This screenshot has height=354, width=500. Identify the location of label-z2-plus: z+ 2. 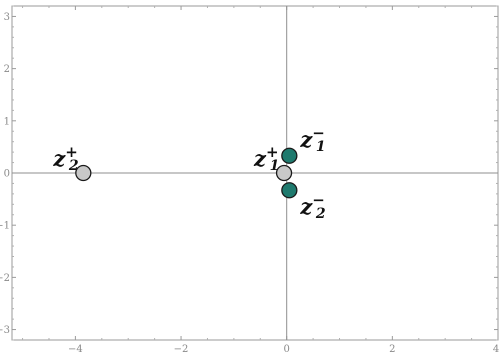
(65, 158).